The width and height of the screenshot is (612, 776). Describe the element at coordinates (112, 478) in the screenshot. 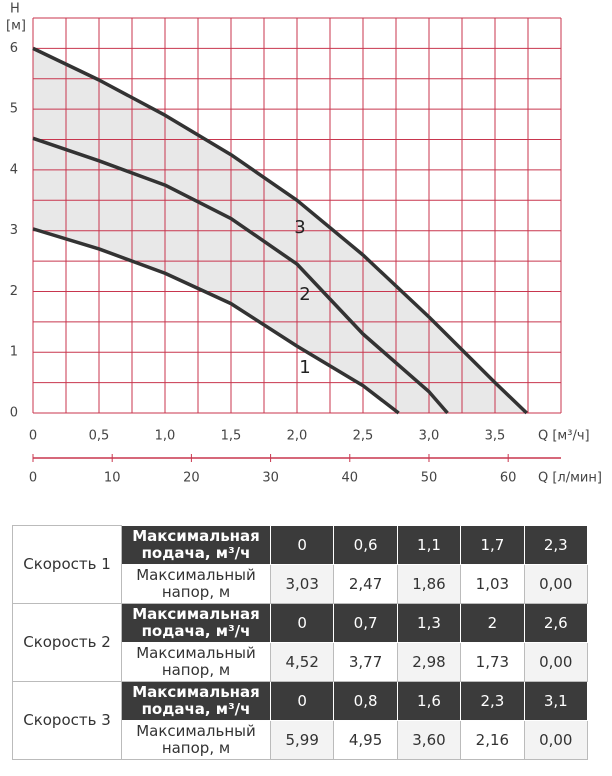

I see `x2-tick-label: 10` at that location.